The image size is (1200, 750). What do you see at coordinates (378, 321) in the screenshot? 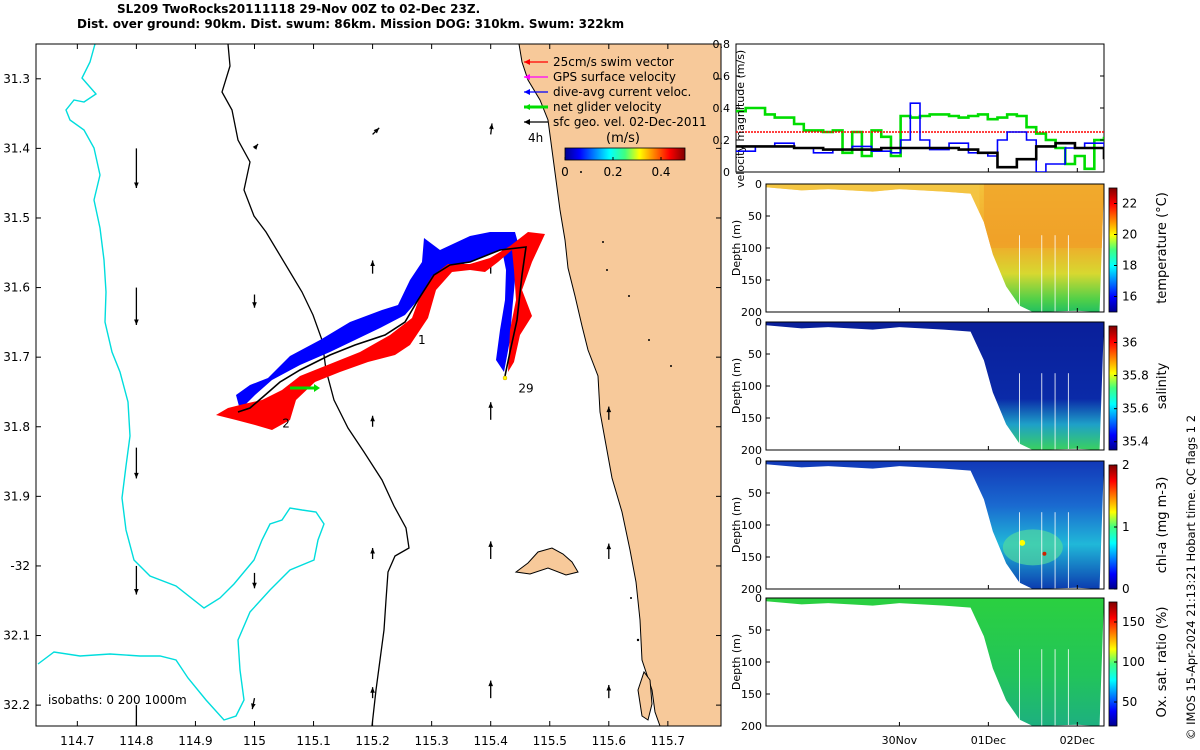
I see `dive-avg-current-band` at bounding box center [378, 321].